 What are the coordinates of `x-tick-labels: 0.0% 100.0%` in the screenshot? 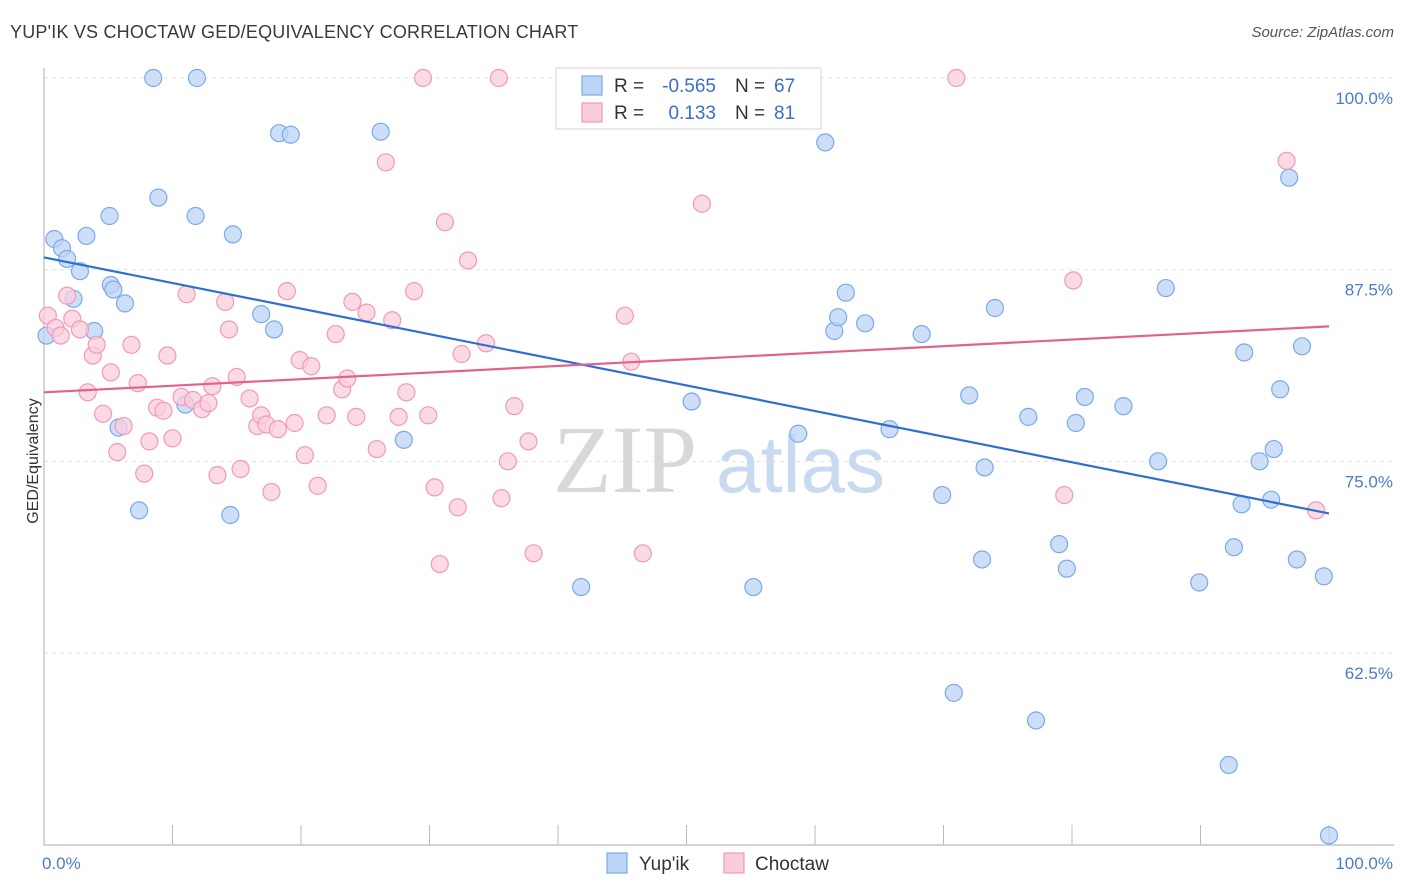 It's located at (717, 863).